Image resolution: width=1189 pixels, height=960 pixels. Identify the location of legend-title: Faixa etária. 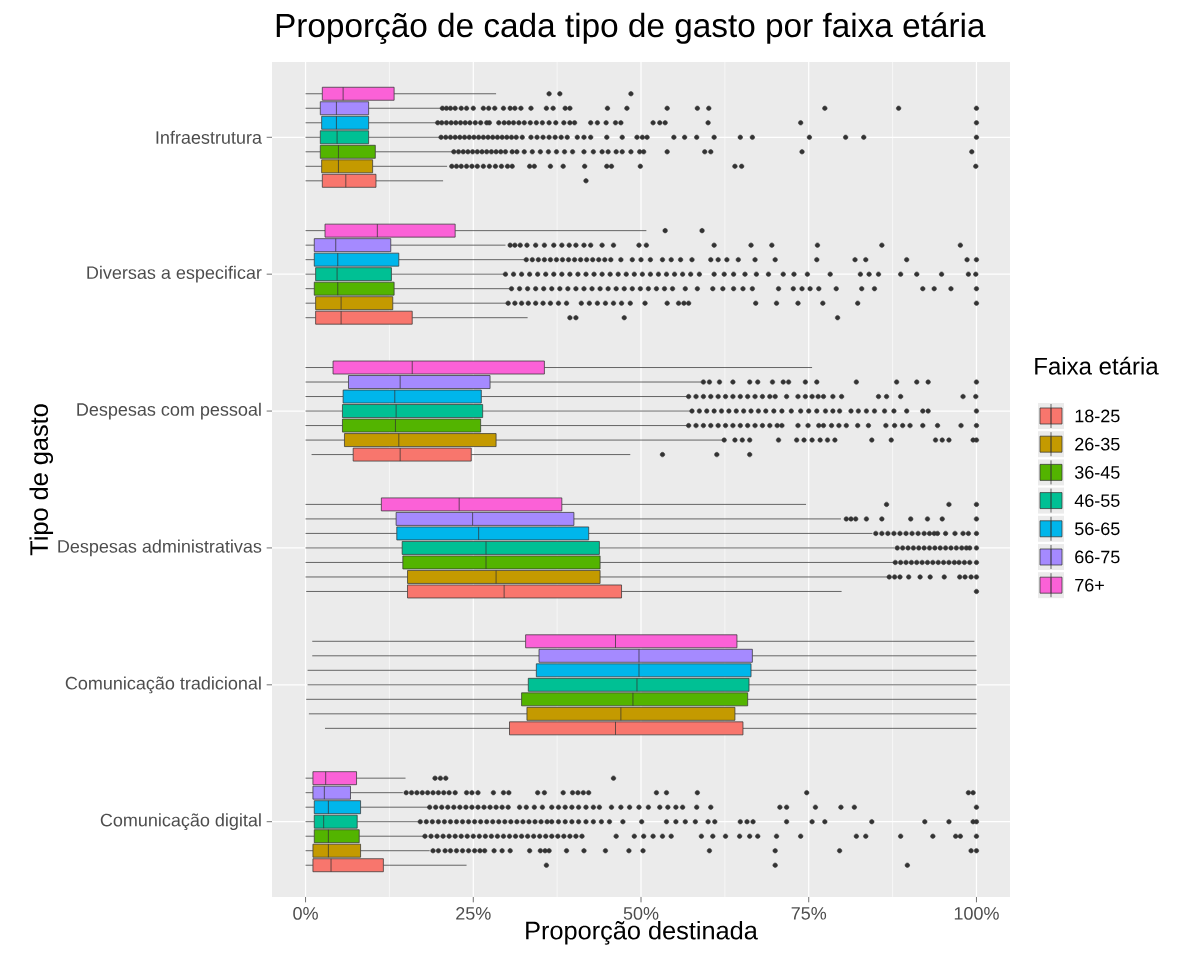
(1097, 365).